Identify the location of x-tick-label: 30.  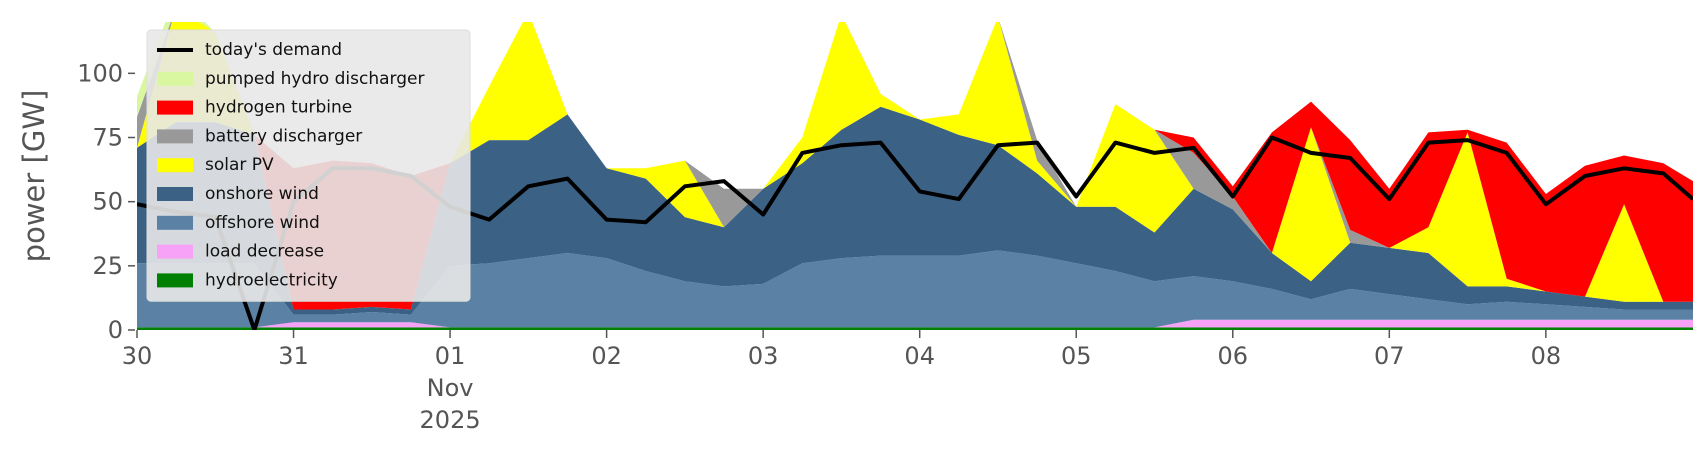
(137, 356).